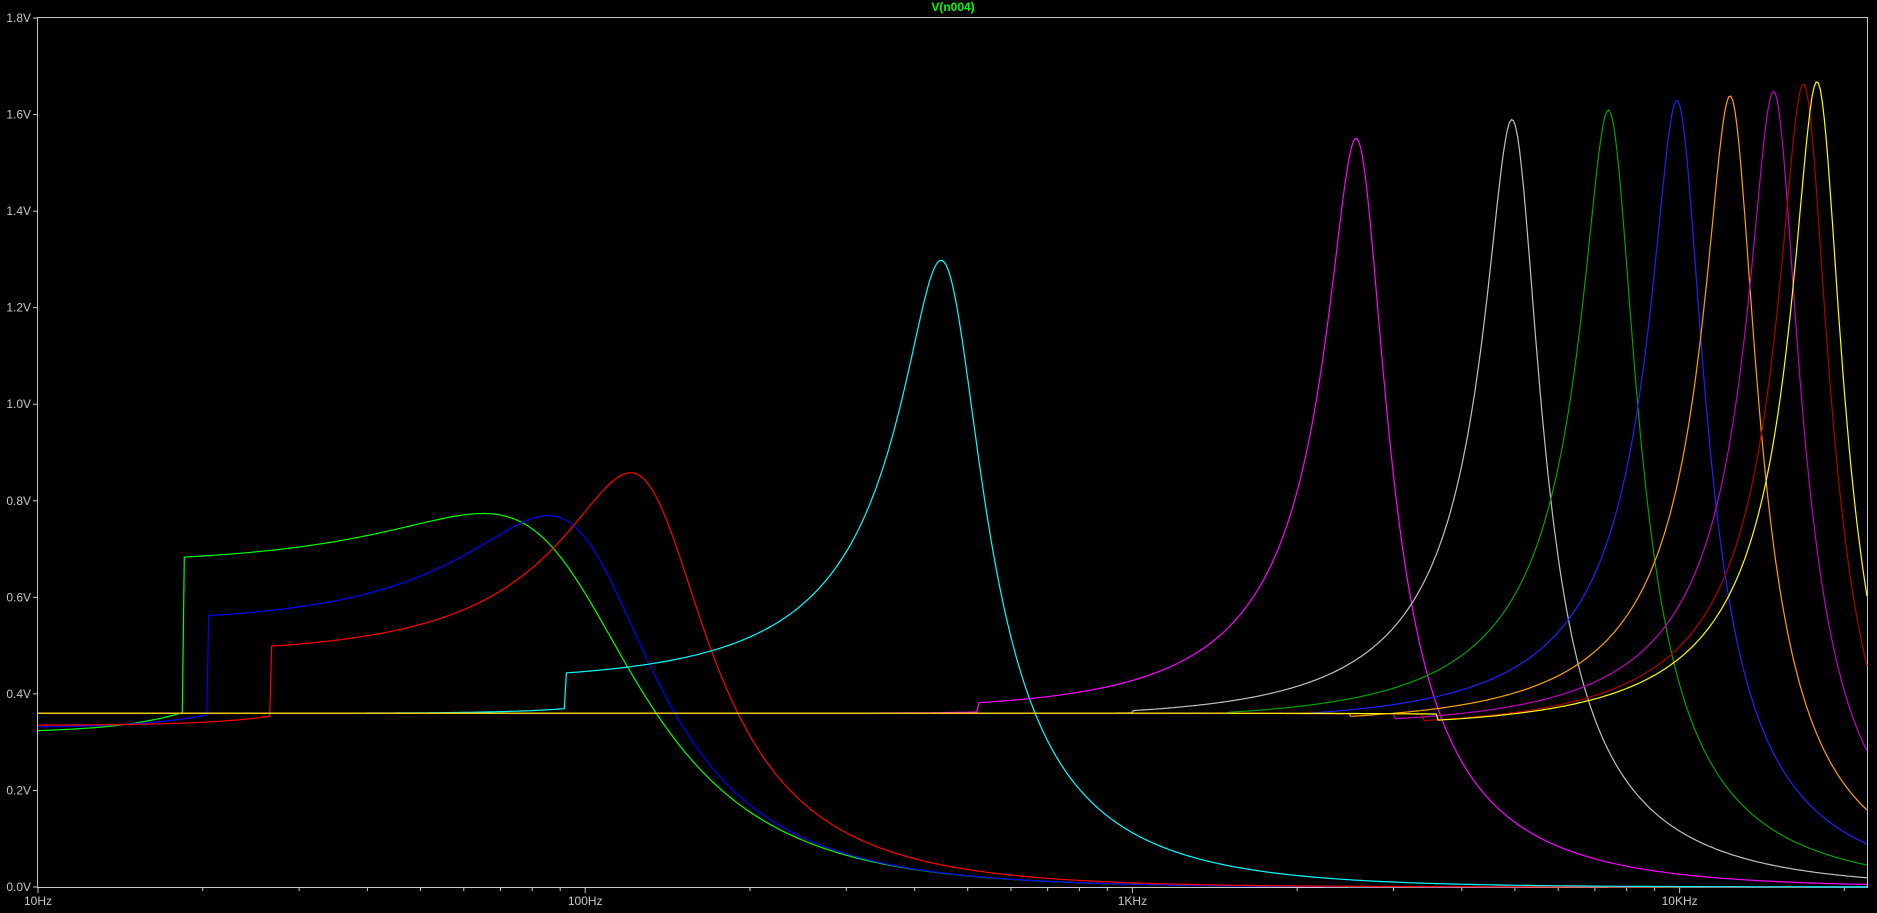 This screenshot has height=913, width=1877. What do you see at coordinates (18, 18) in the screenshot?
I see `y-tick-label: 1.8V` at bounding box center [18, 18].